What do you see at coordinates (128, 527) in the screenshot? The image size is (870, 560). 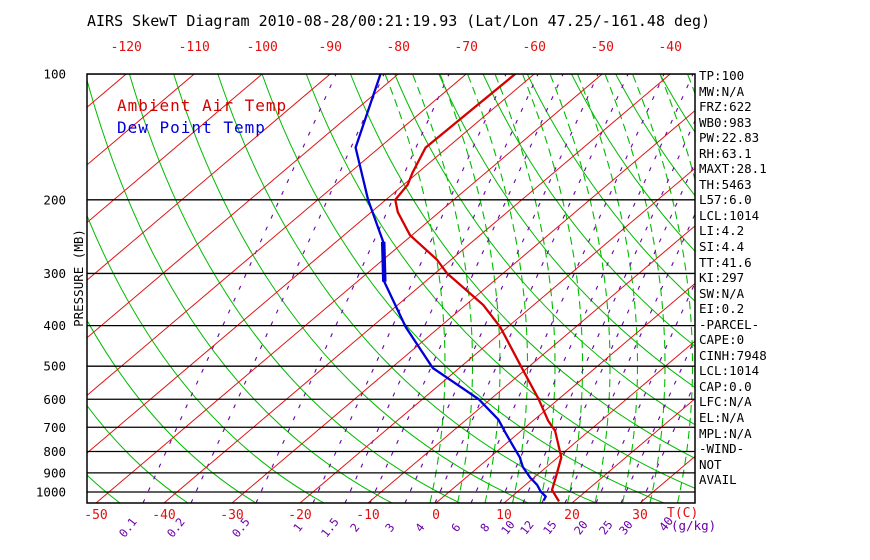 I see `mixing-ratio-tick-label: 0.1` at bounding box center [128, 527].